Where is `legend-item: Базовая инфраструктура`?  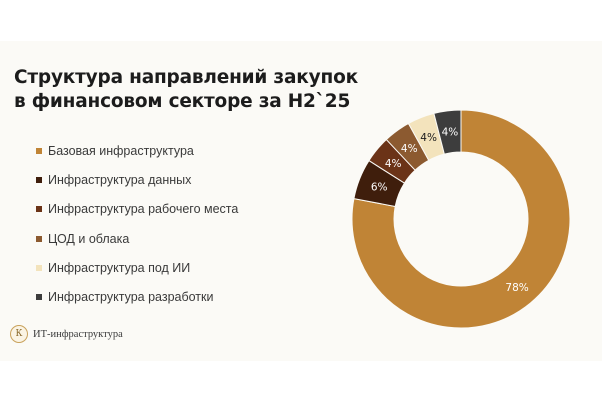 legend-item: Базовая инфраструктура is located at coordinates (137, 151).